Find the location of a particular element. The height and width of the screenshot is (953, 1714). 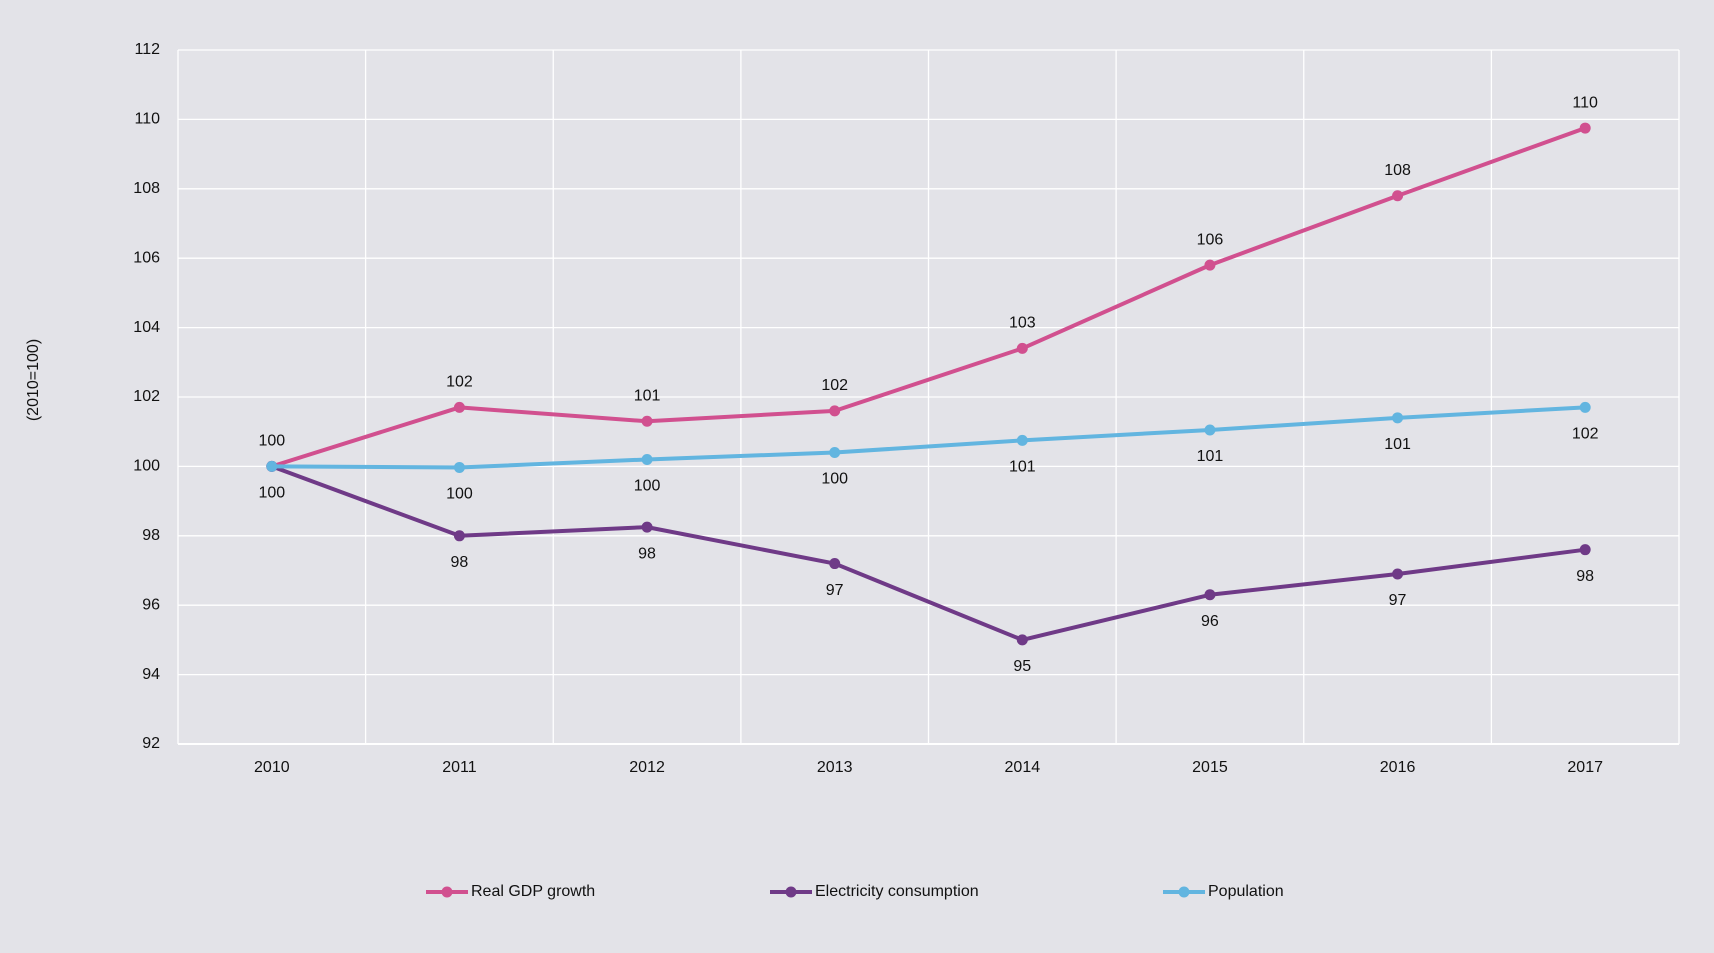

x-tick-label: 2014 is located at coordinates (1023, 767).